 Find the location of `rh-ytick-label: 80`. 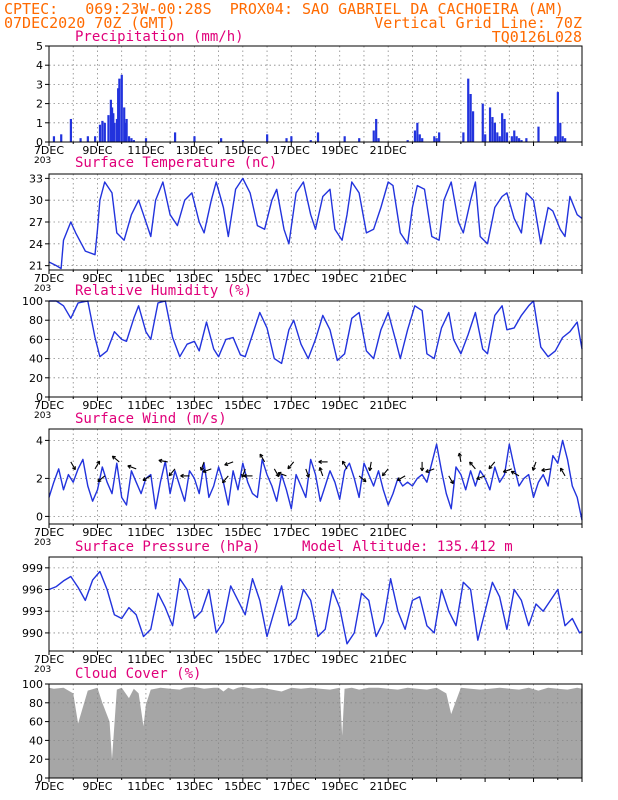

rh-ytick-label: 80 is located at coordinates (36, 320).